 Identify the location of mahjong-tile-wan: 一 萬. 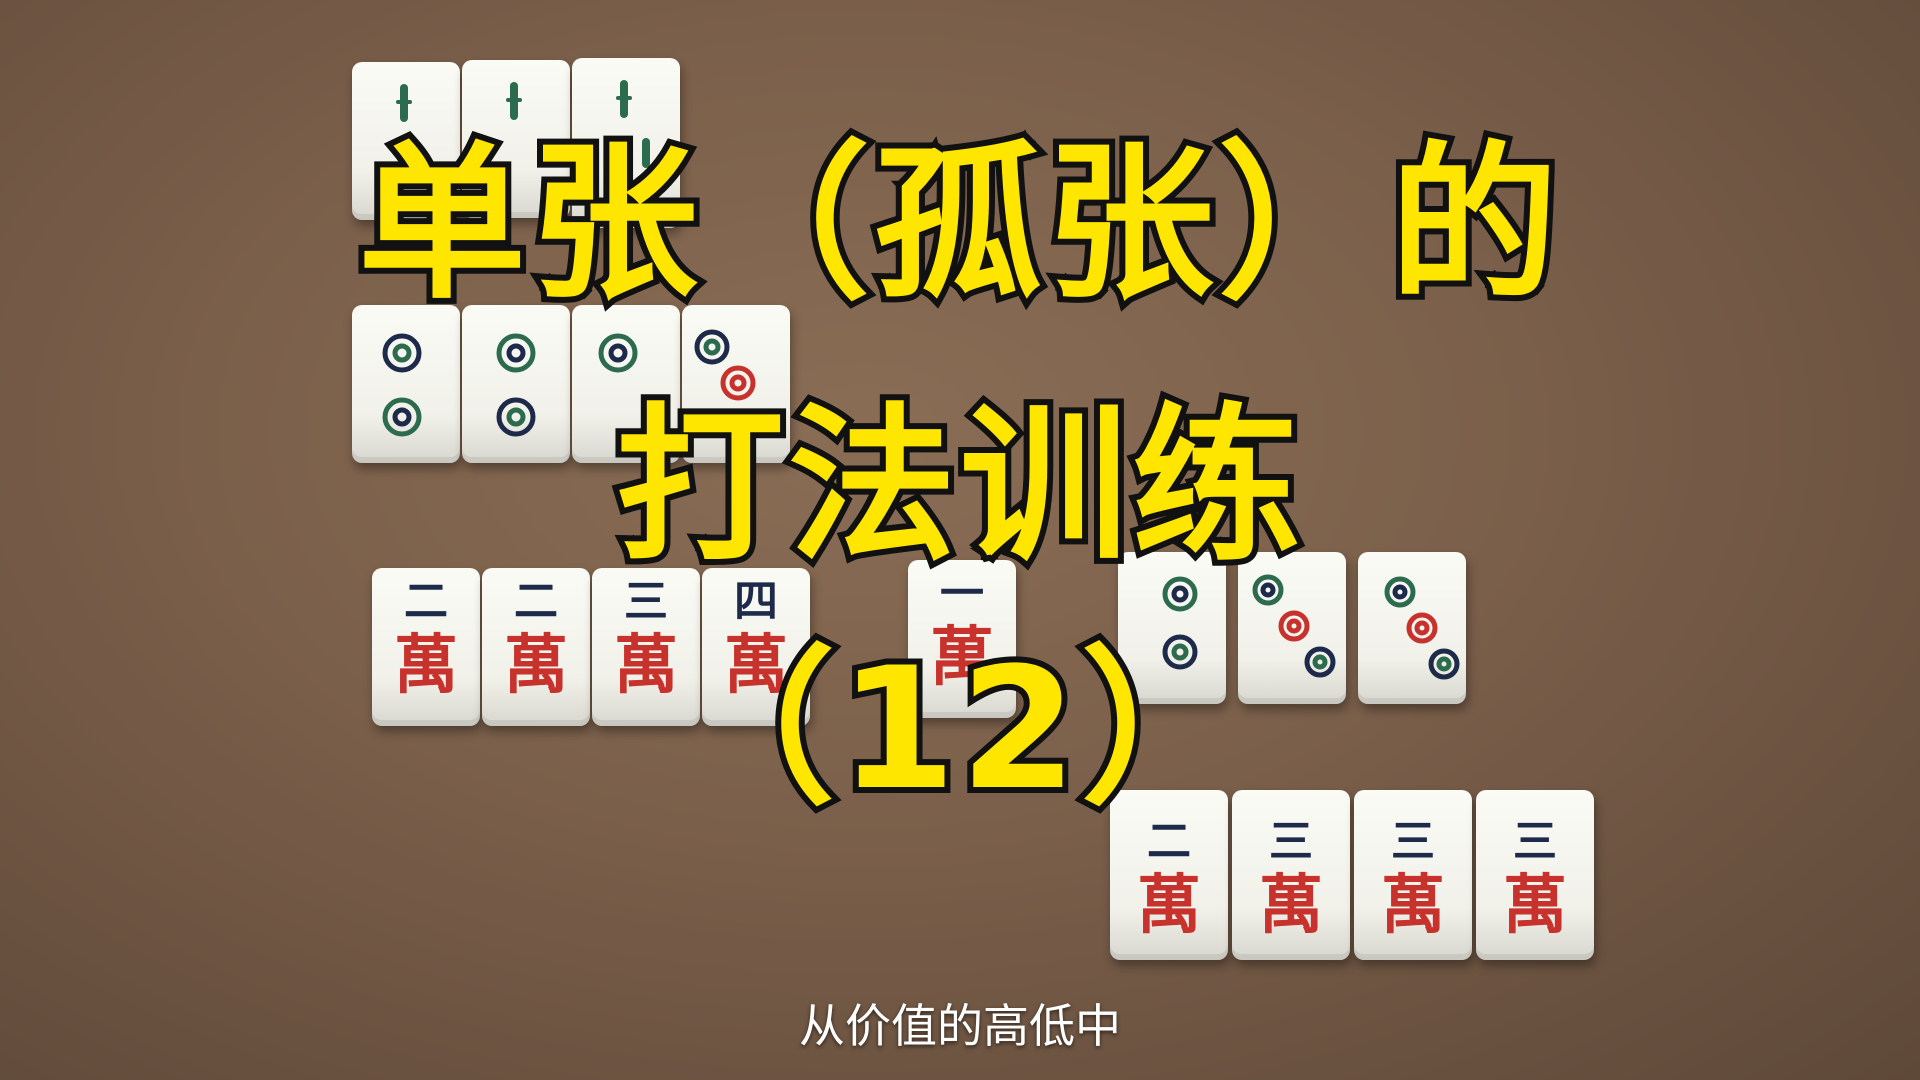
(962, 639).